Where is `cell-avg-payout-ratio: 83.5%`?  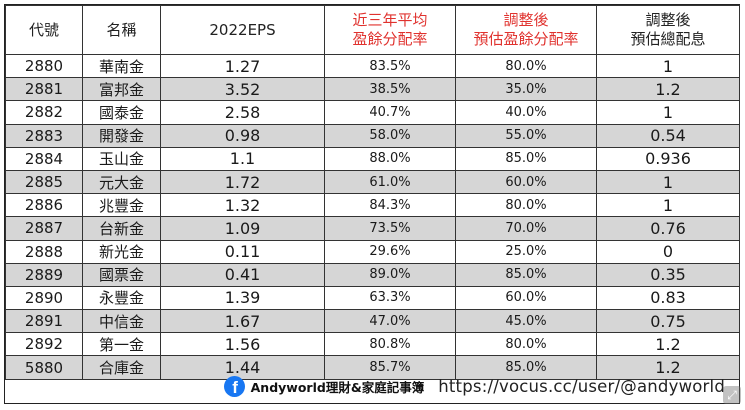
cell-avg-payout-ratio: 83.5% is located at coordinates (390, 66).